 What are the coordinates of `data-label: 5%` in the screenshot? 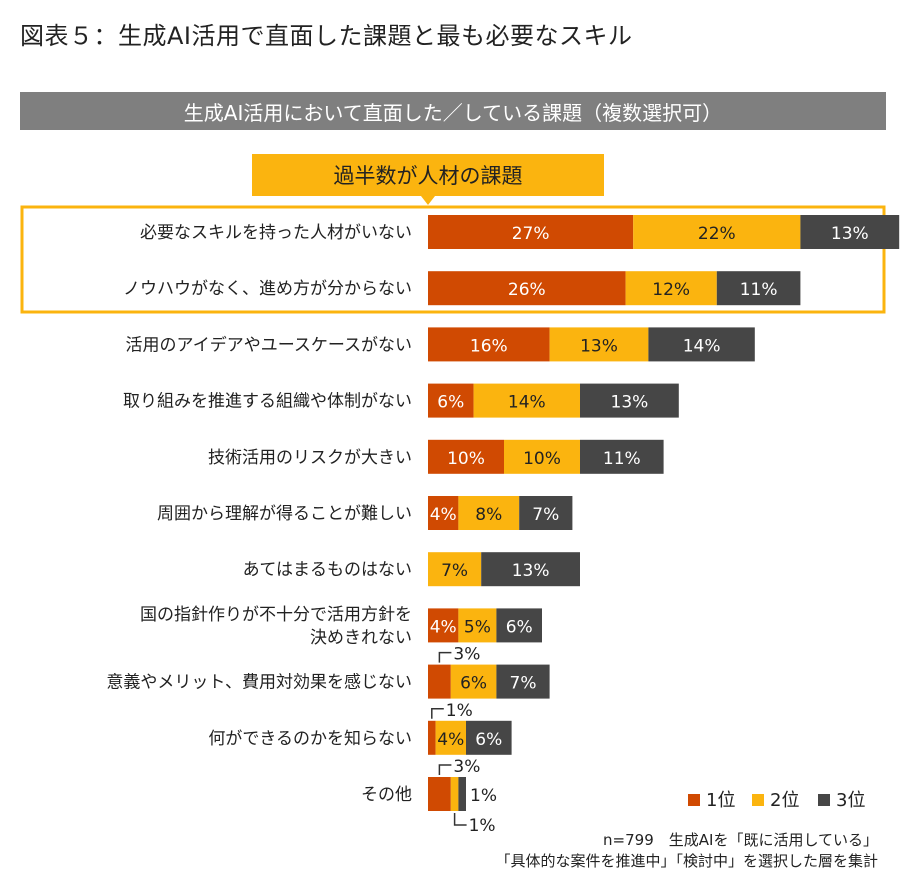 It's located at (477, 627).